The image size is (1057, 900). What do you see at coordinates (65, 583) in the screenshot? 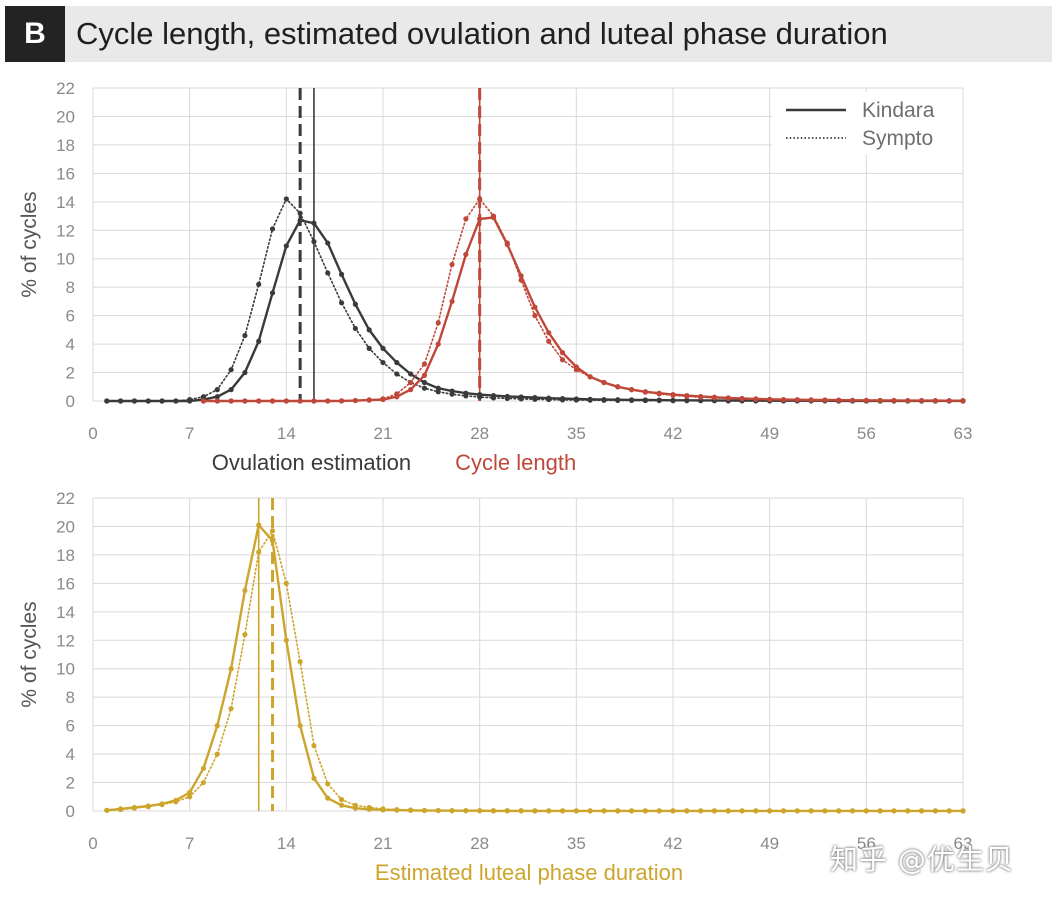
I see `y-tick-label: 16` at bounding box center [65, 583].